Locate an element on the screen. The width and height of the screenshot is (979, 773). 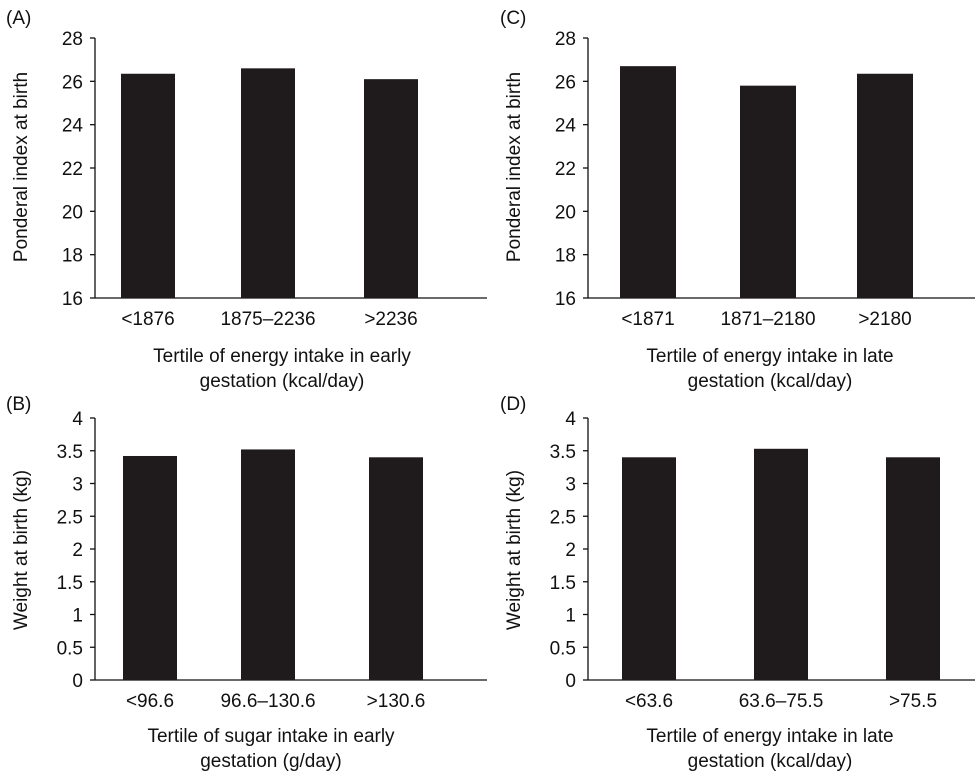
panel-a-category-label: 1875–2236 is located at coordinates (267, 319).